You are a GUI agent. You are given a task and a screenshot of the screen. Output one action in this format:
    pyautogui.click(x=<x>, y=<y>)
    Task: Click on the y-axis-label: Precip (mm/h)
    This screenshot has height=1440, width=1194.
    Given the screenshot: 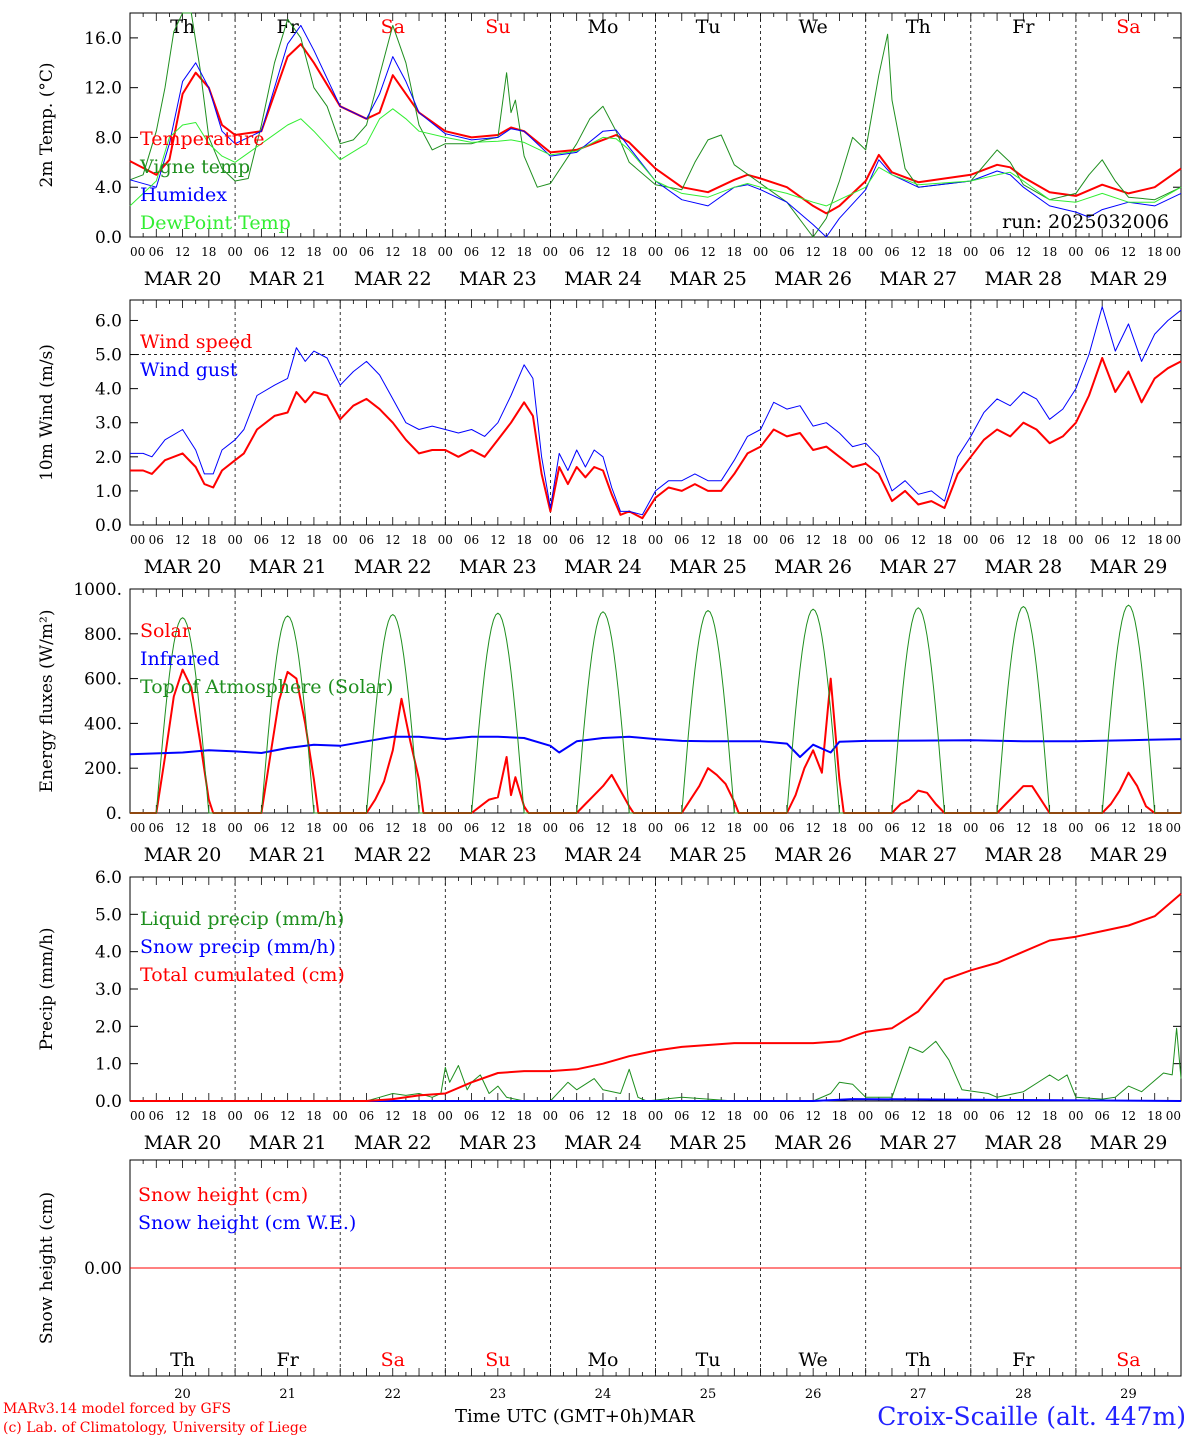 What is the action you would take?
    pyautogui.click(x=47, y=988)
    